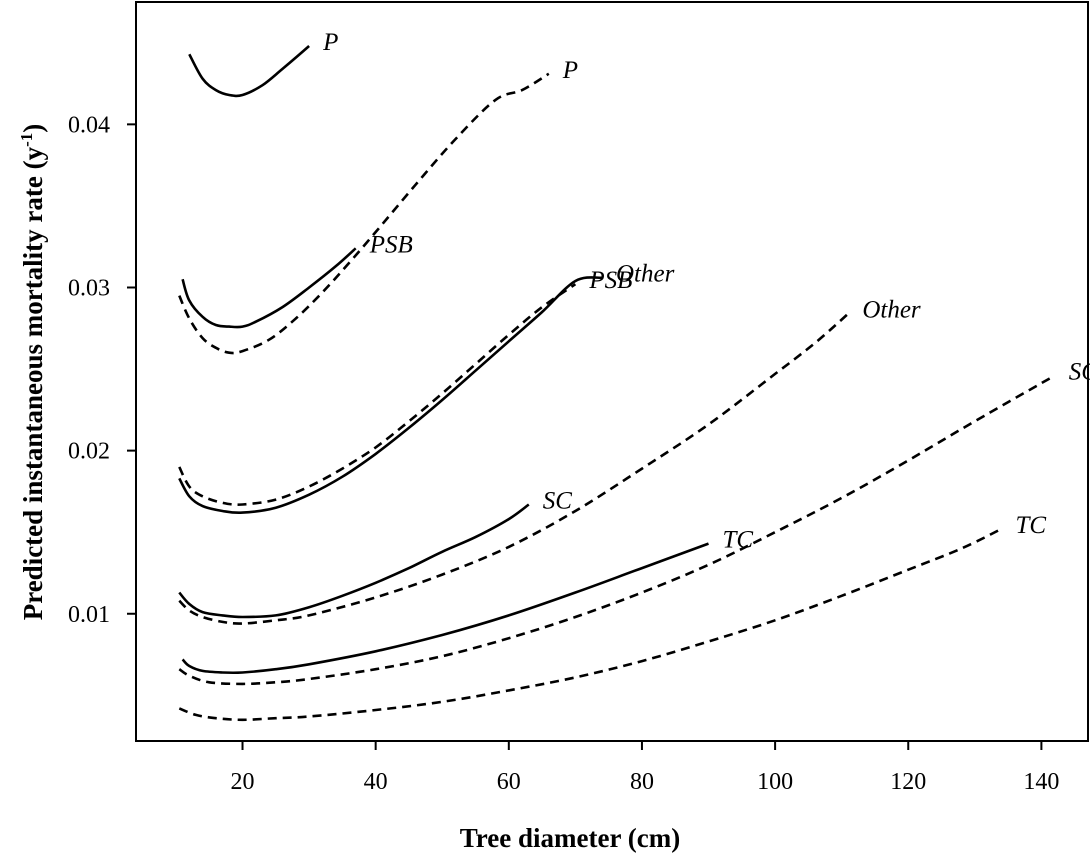  I want to click on series-label-sc-dashed: SC, so click(1079, 372).